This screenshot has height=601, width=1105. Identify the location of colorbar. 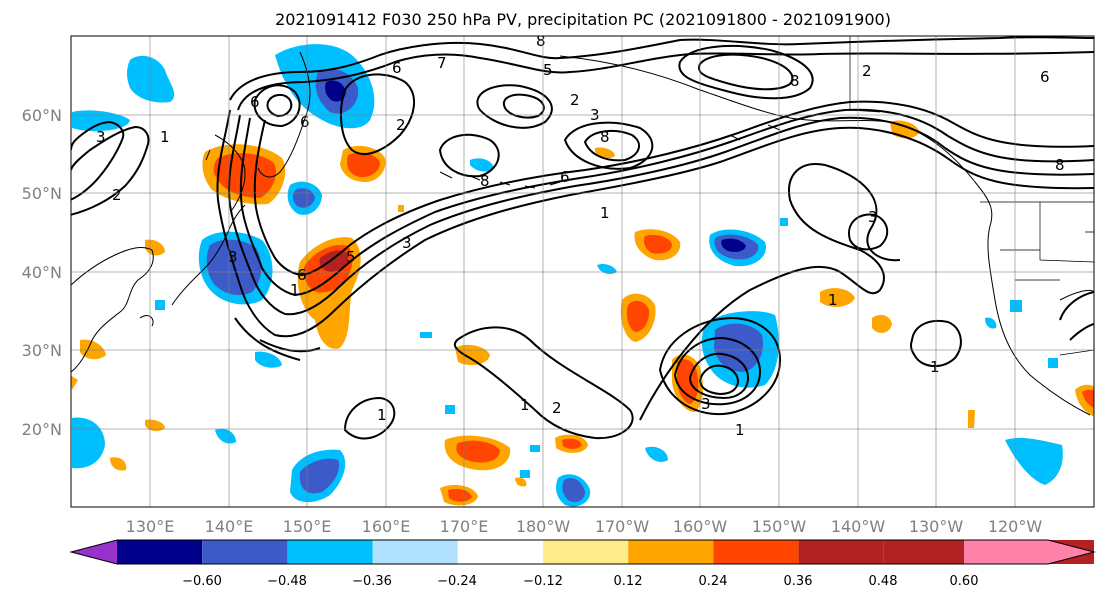
(582, 552).